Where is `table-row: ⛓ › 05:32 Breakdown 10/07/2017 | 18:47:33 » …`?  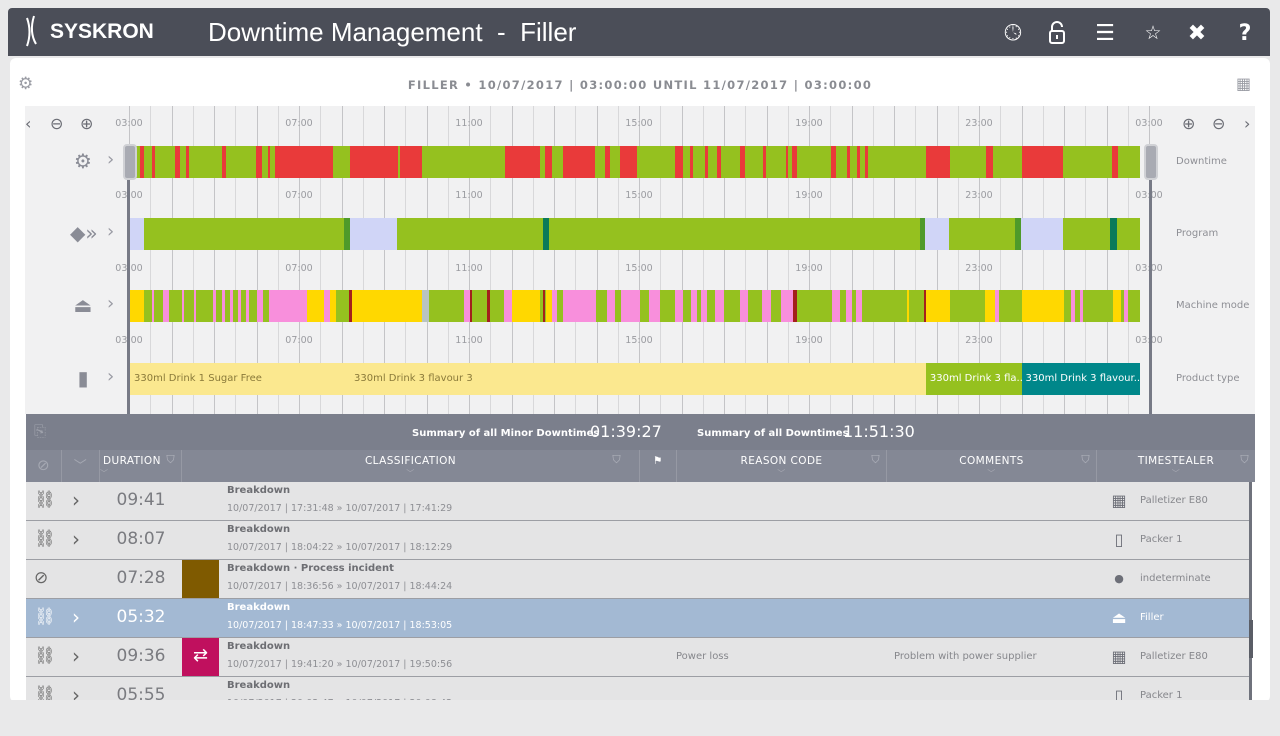
table-row: ⛓ › 05:32 Breakdown 10/07/2017 | 18:47:33 » … is located at coordinates (638, 618).